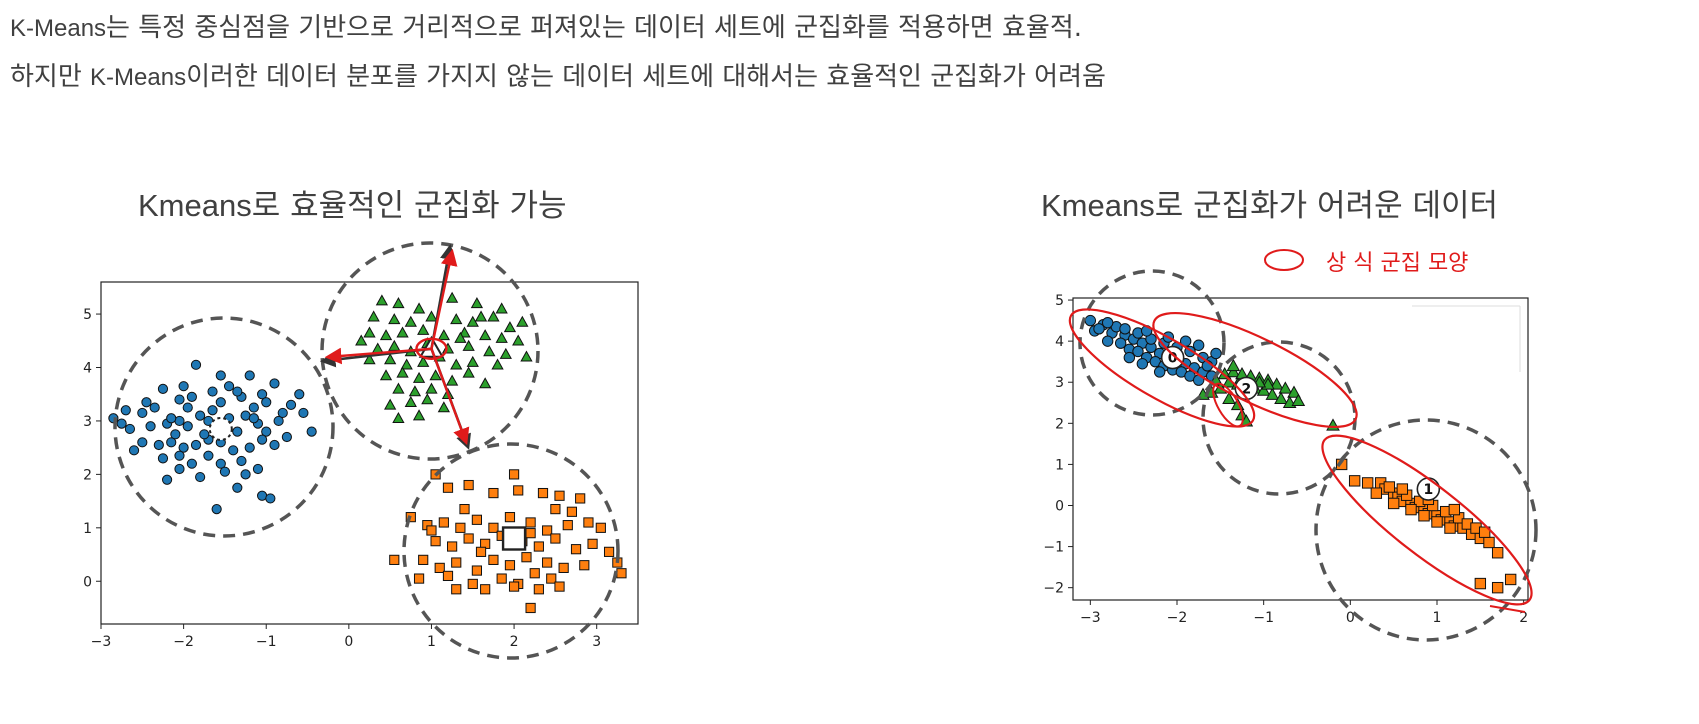  What do you see at coordinates (195, 205) in the screenshot?
I see `left-title-kmeans: Kmeans` at bounding box center [195, 205].